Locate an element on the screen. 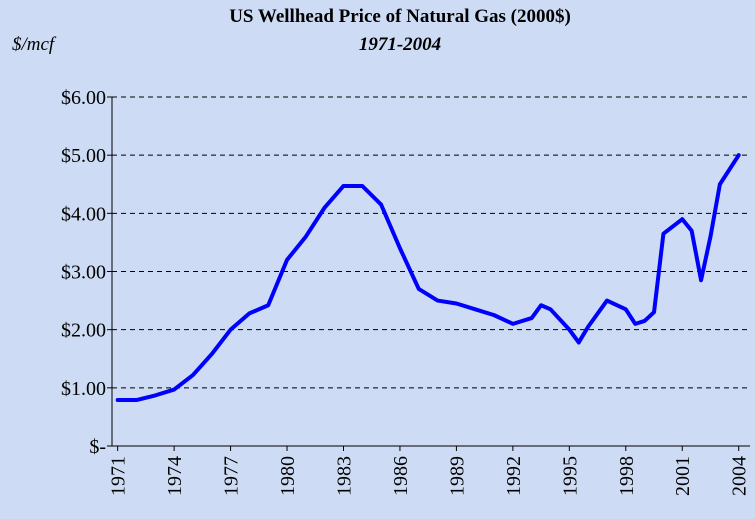 The image size is (755, 519). x-tick-label: 1971 is located at coordinates (119, 476).